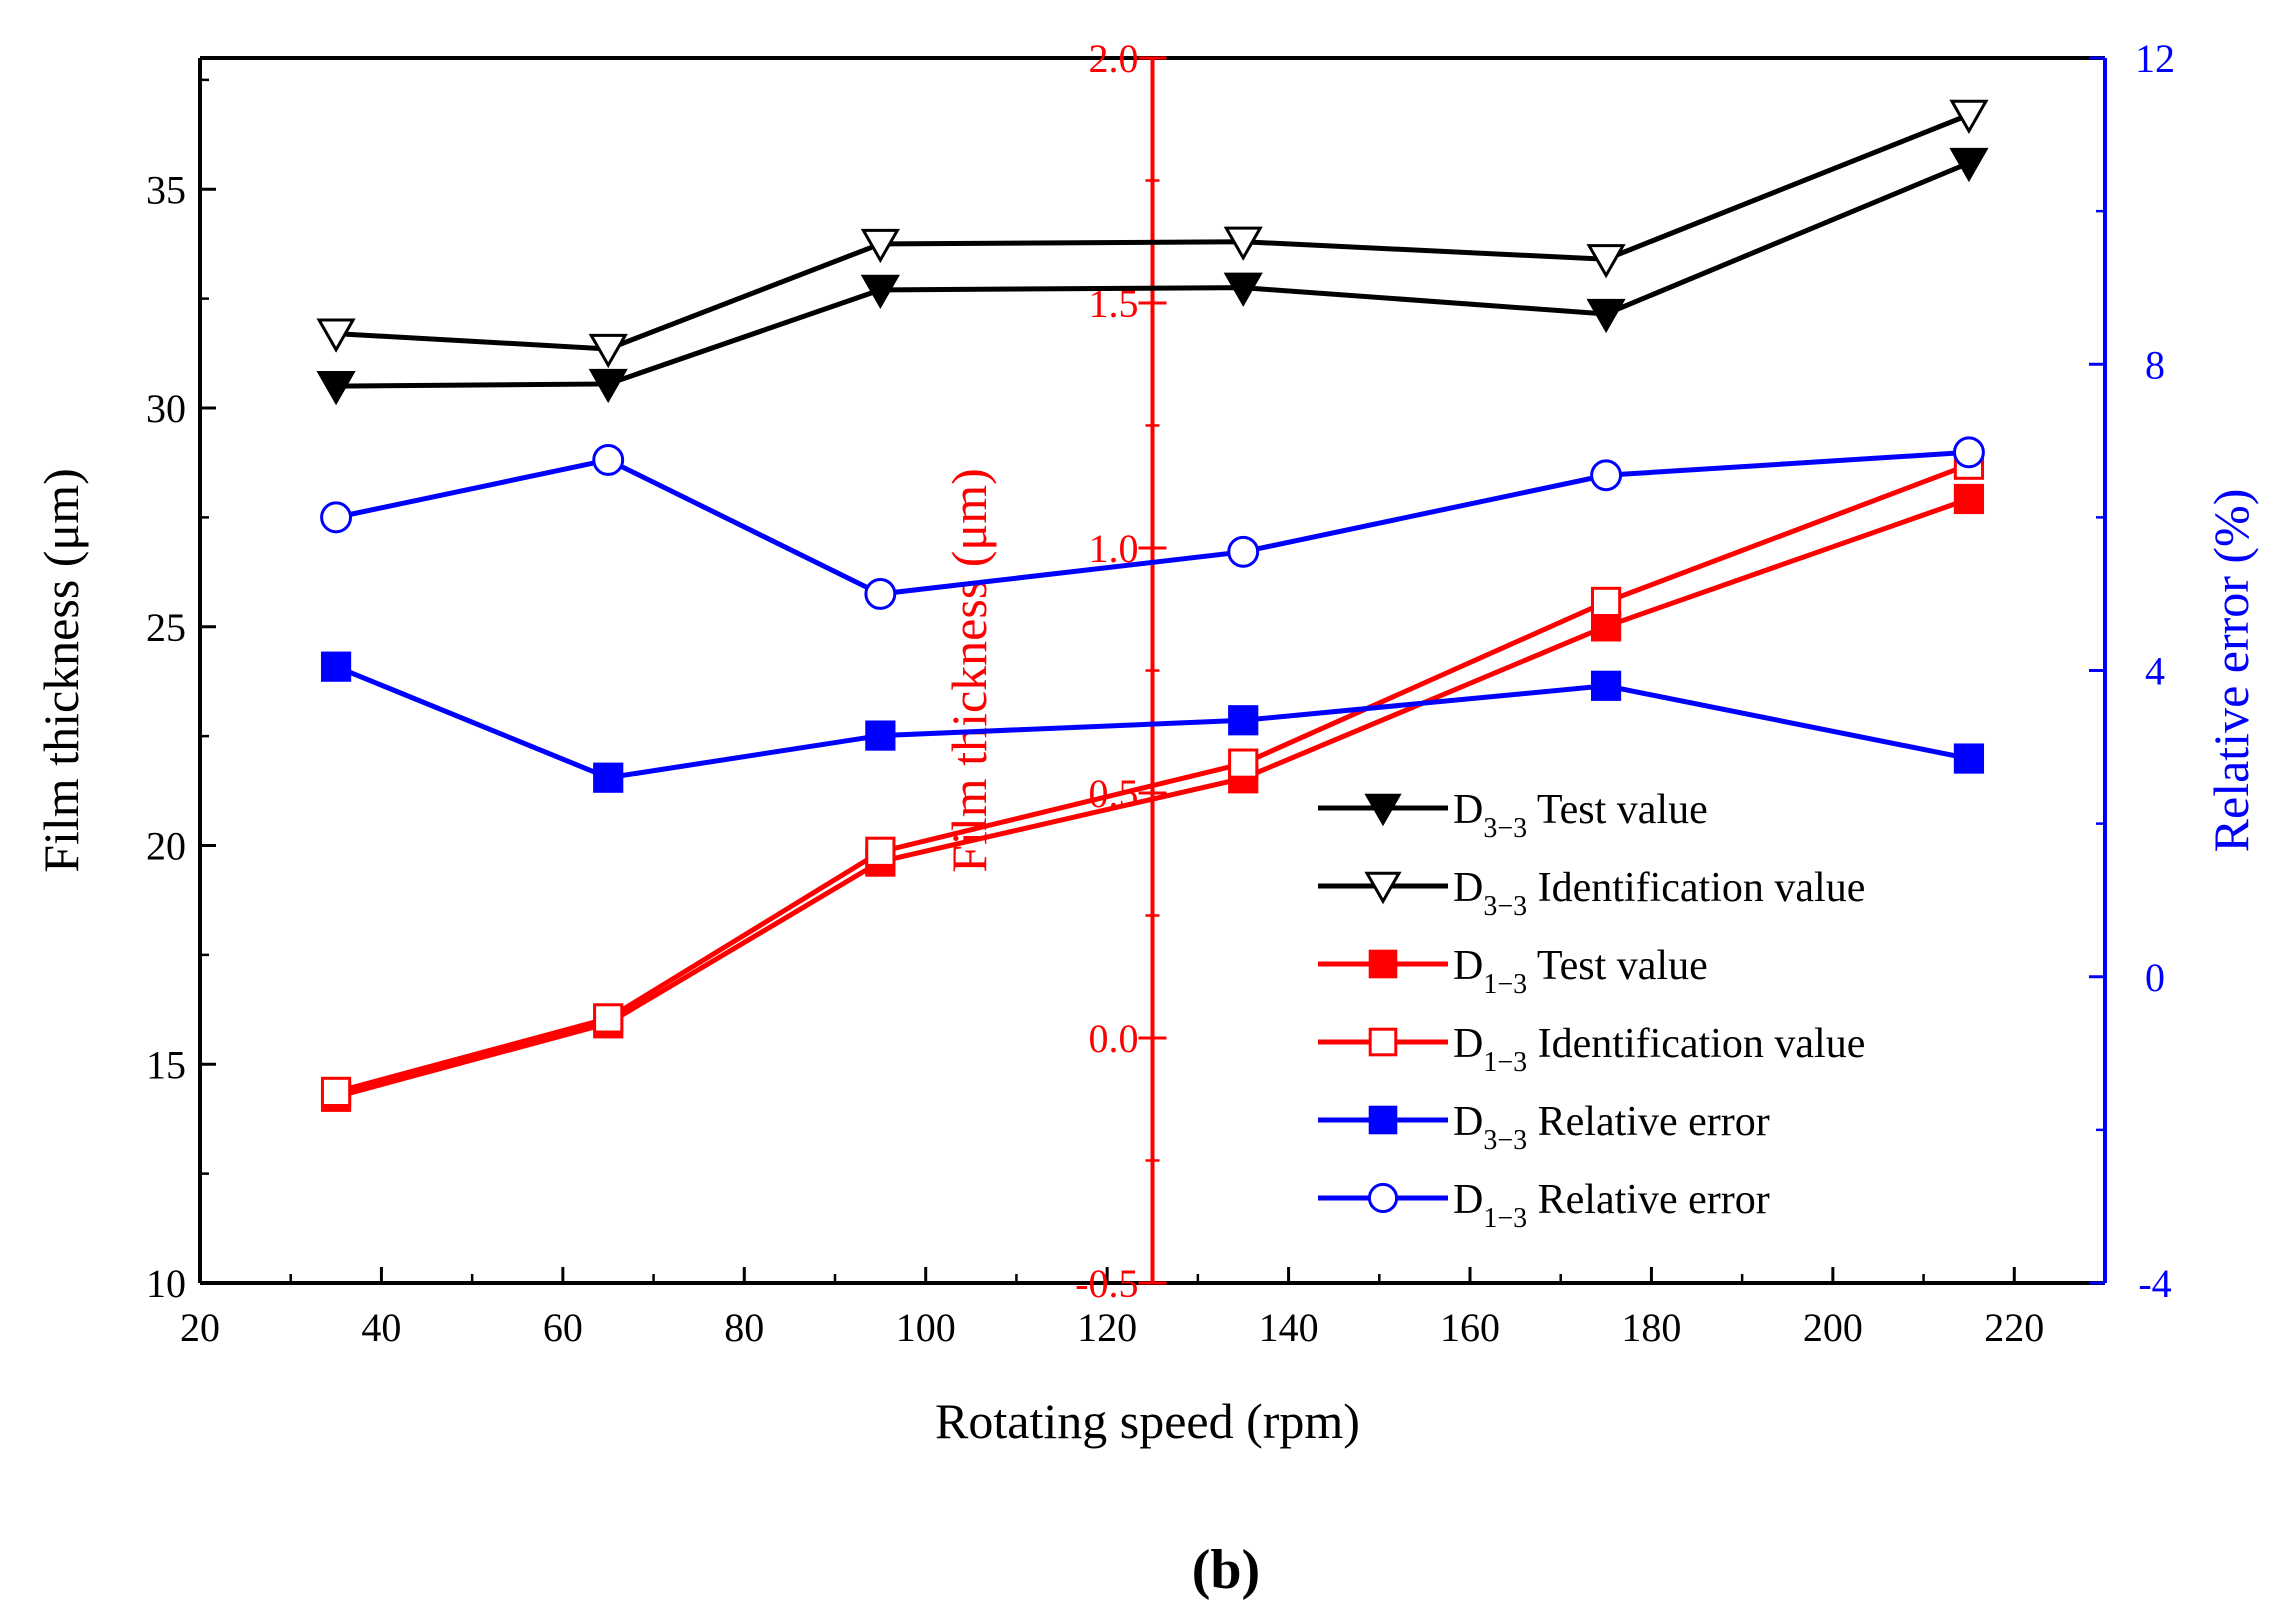  I want to click on legend-item-4: D3−3 Relative error, so click(1544, 1127).